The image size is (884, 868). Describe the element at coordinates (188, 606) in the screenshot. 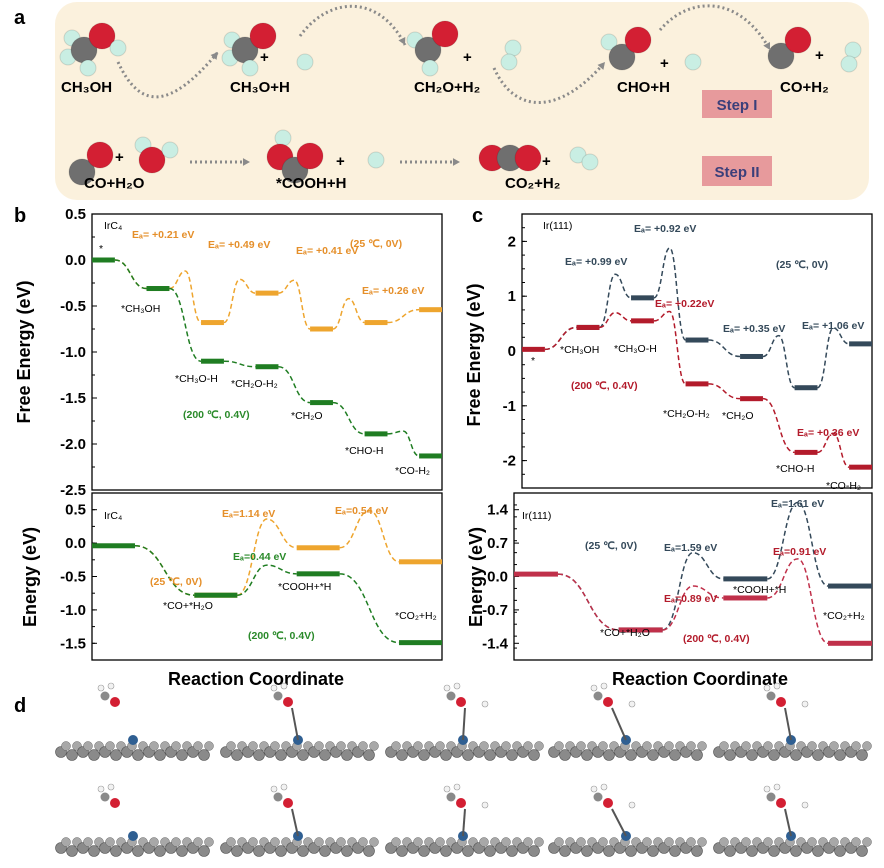

I see `chart-annotation: *CO+*H₂O` at that location.